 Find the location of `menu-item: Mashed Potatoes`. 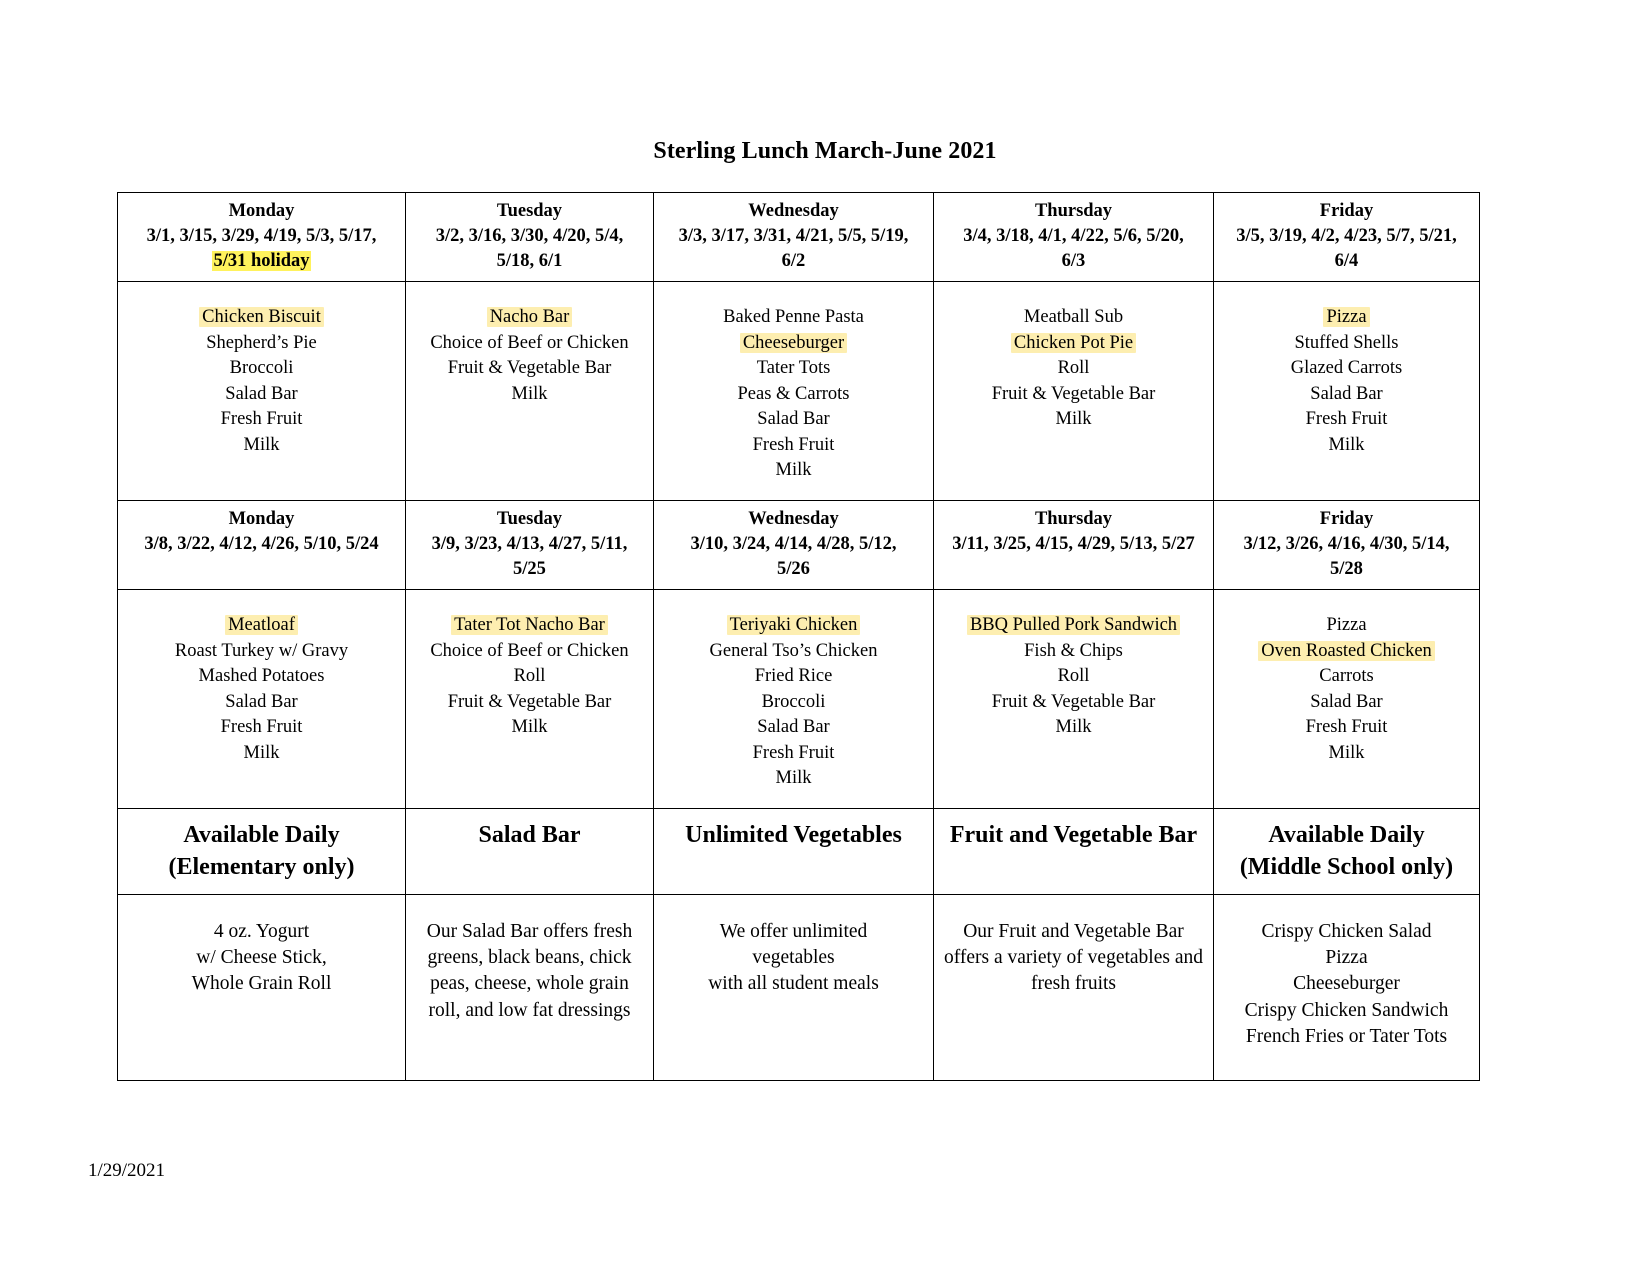

menu-item: Mashed Potatoes is located at coordinates (261, 676).